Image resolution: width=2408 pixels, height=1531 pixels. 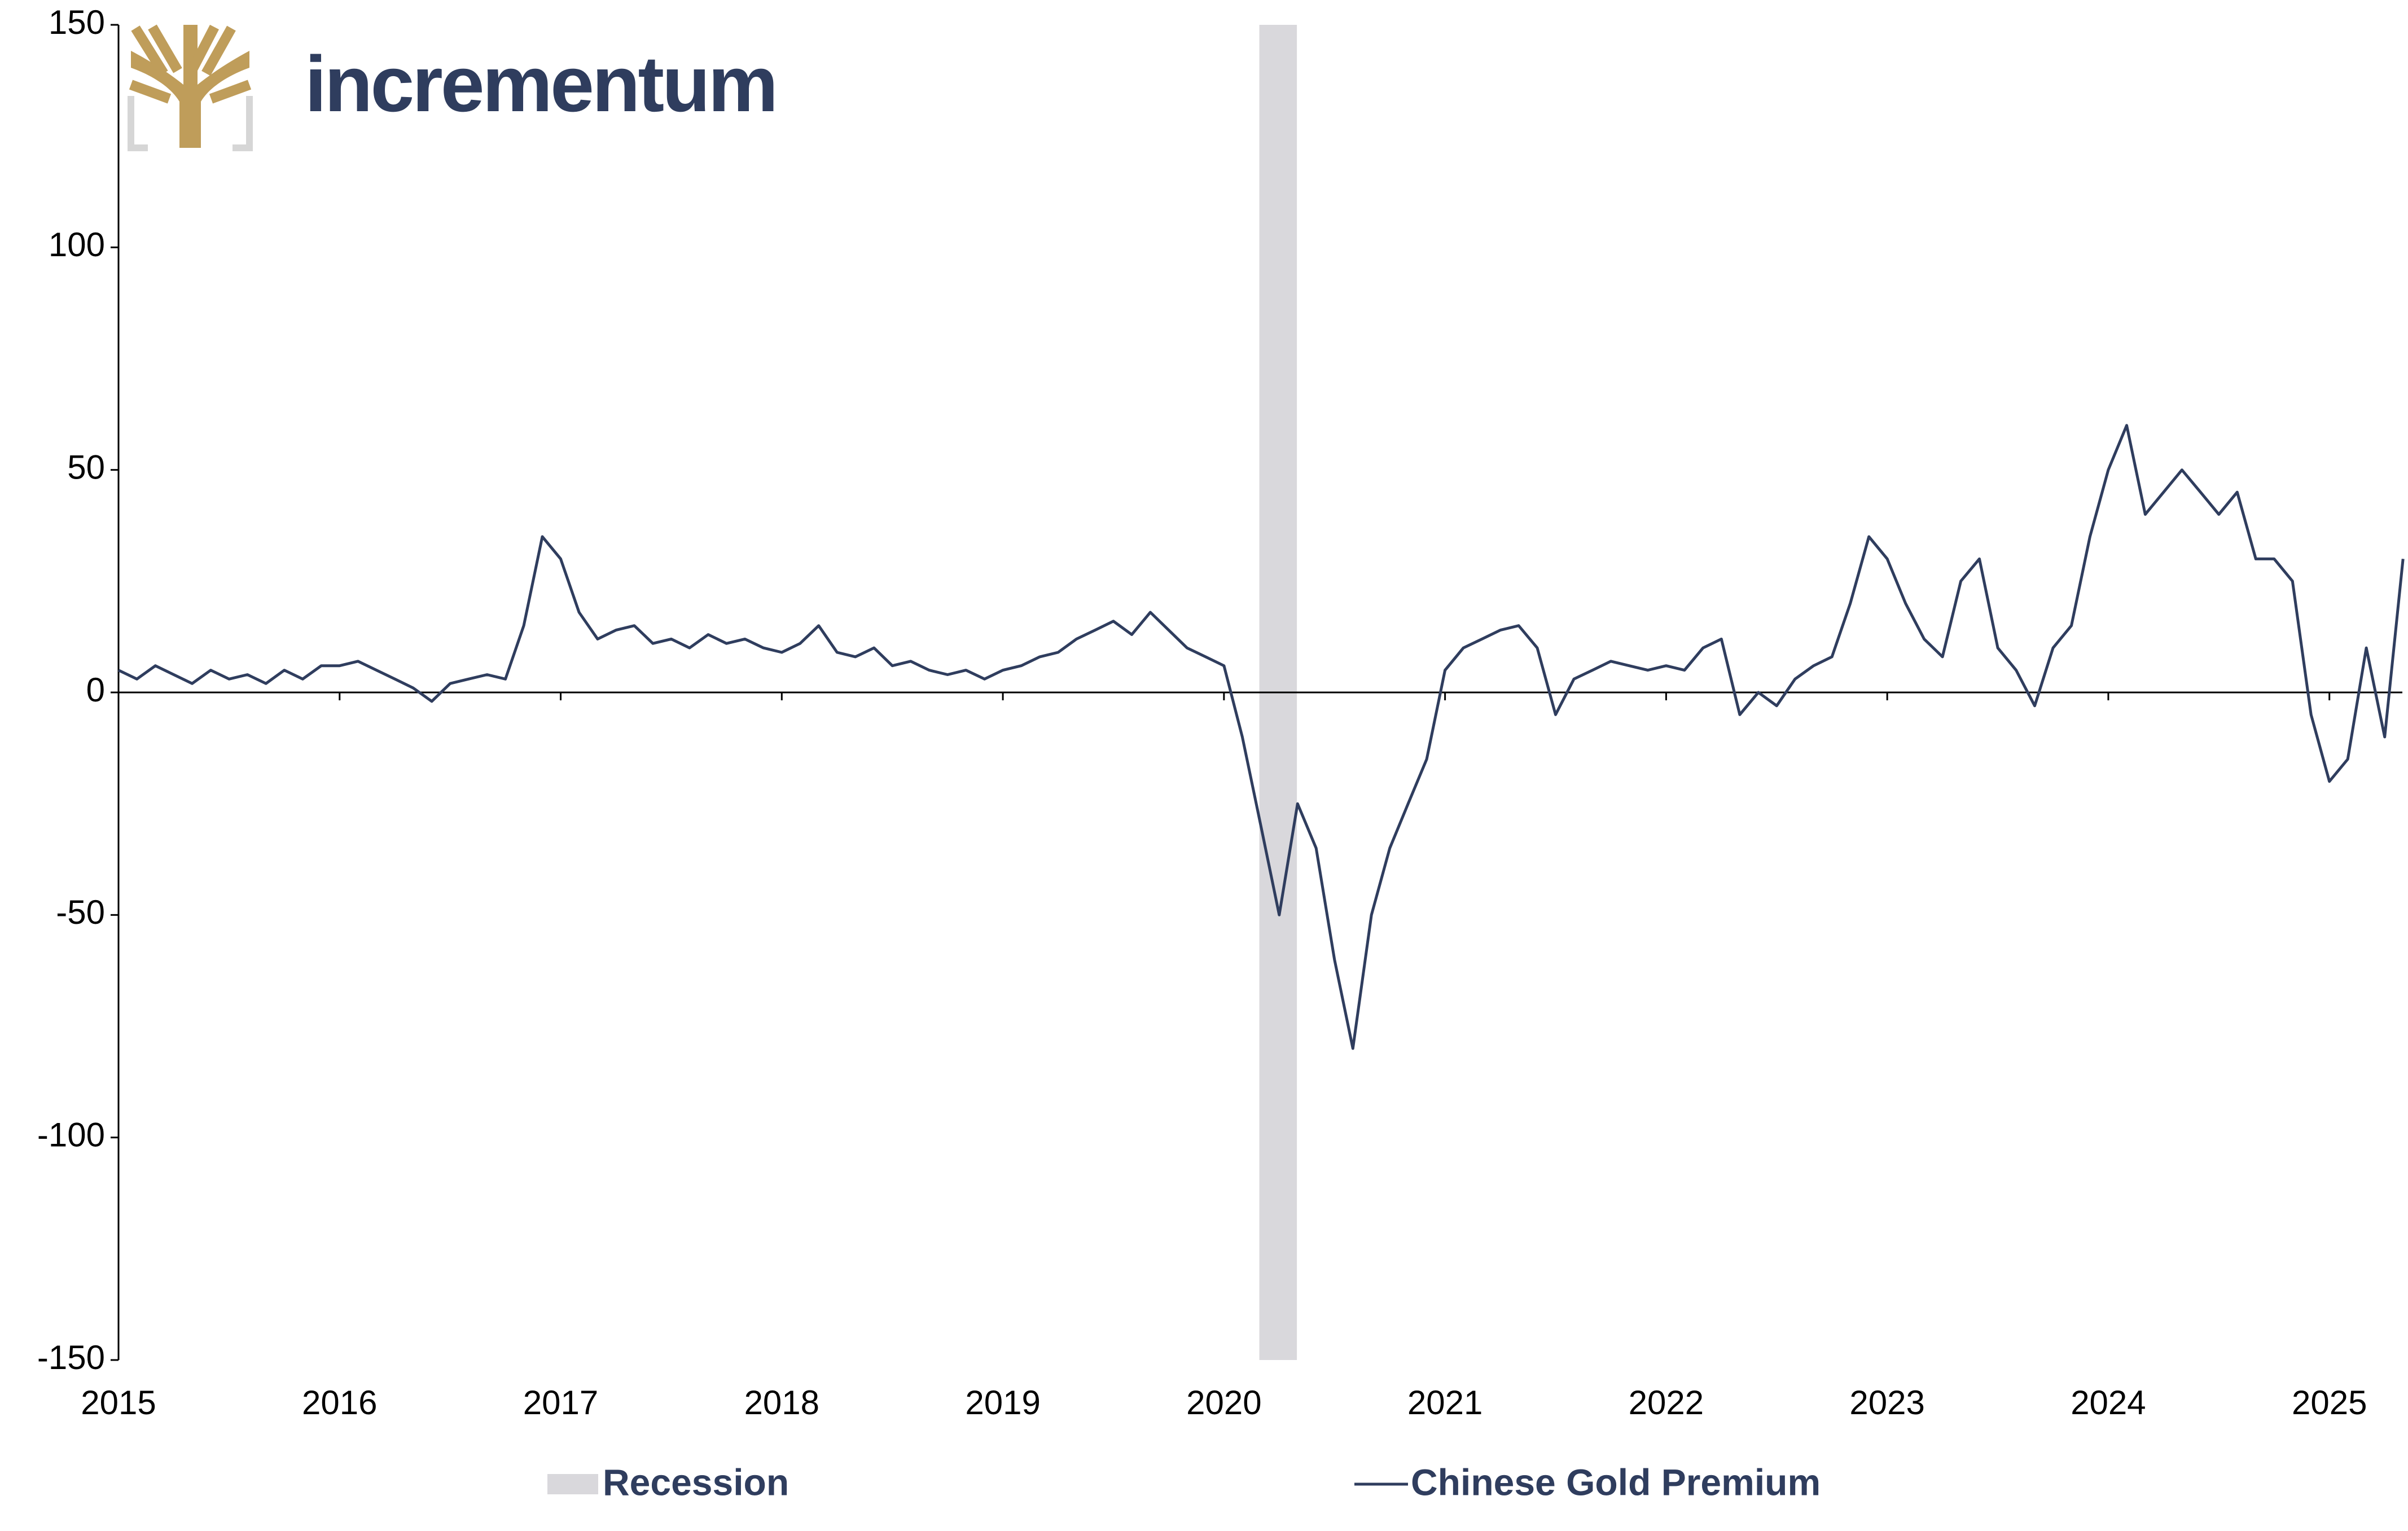 What do you see at coordinates (2329, 1403) in the screenshot?
I see `x-tick-label: 2025` at bounding box center [2329, 1403].